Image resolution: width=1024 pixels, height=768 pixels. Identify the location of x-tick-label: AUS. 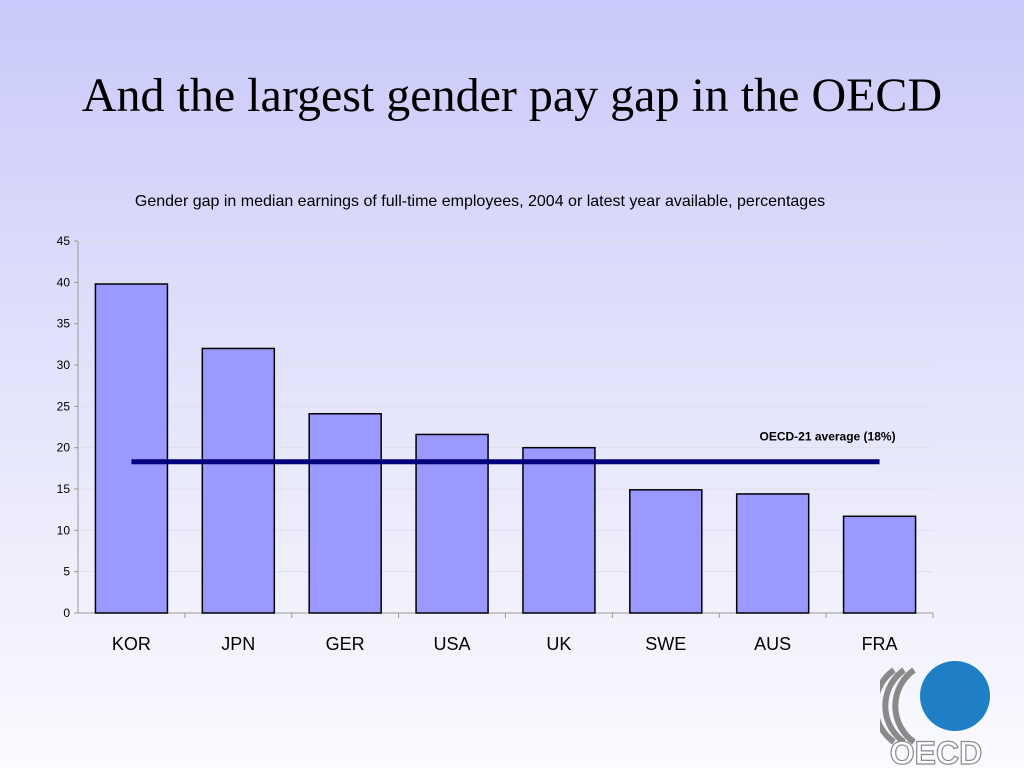
(772, 644).